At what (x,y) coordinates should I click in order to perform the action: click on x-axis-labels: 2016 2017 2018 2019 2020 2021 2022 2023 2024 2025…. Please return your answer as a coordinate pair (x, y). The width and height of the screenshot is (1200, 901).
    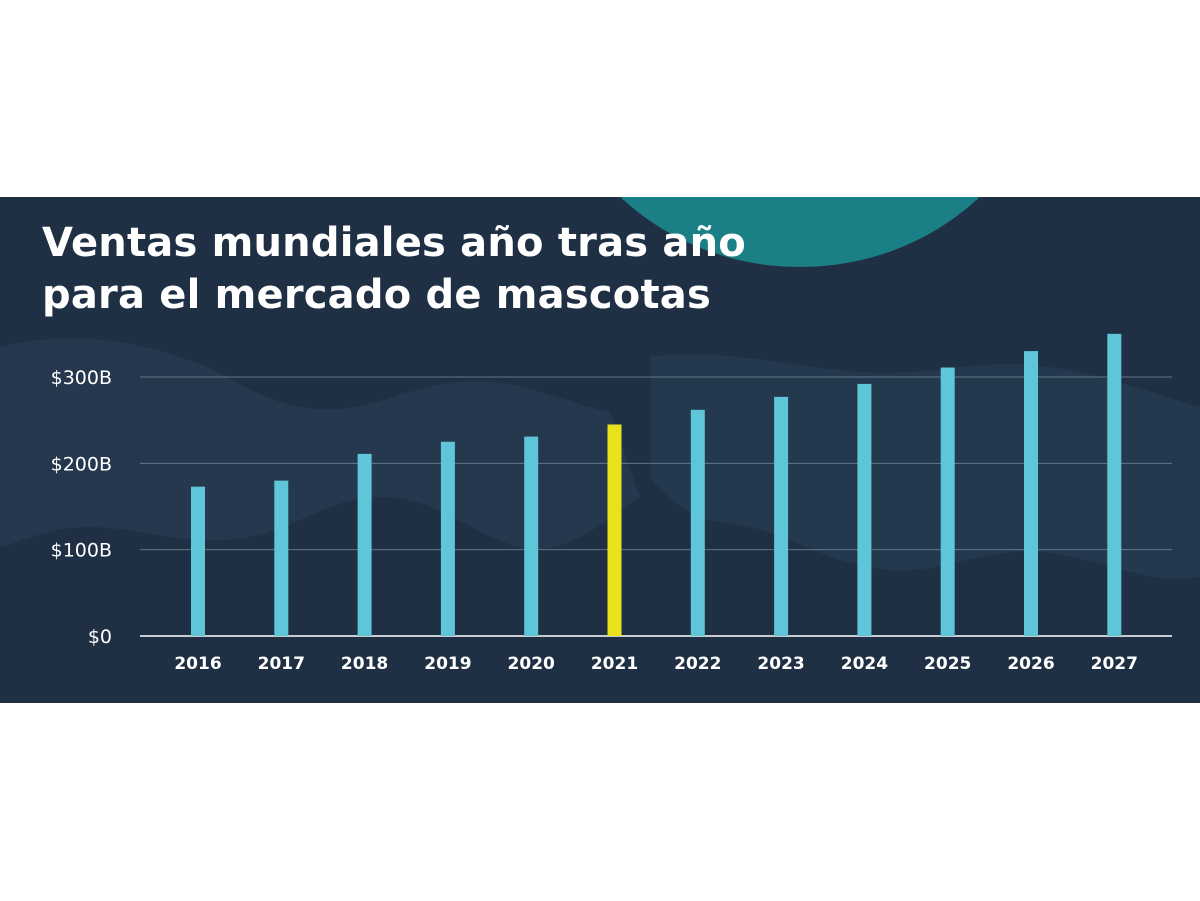
    Looking at the image, I should click on (656, 664).